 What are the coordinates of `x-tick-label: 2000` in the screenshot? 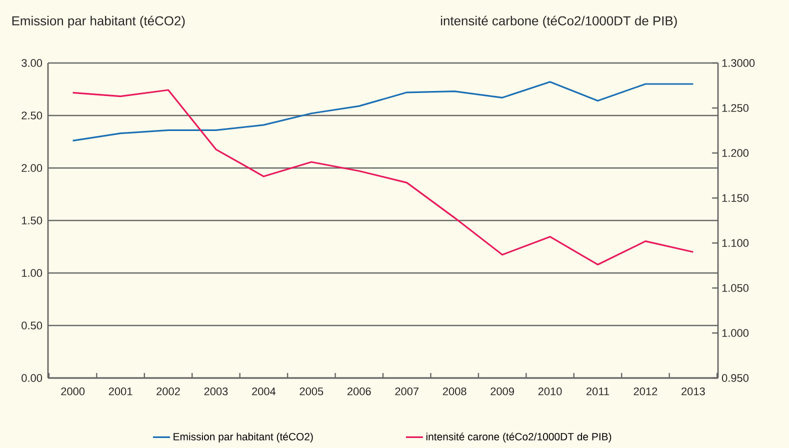 It's located at (73, 392).